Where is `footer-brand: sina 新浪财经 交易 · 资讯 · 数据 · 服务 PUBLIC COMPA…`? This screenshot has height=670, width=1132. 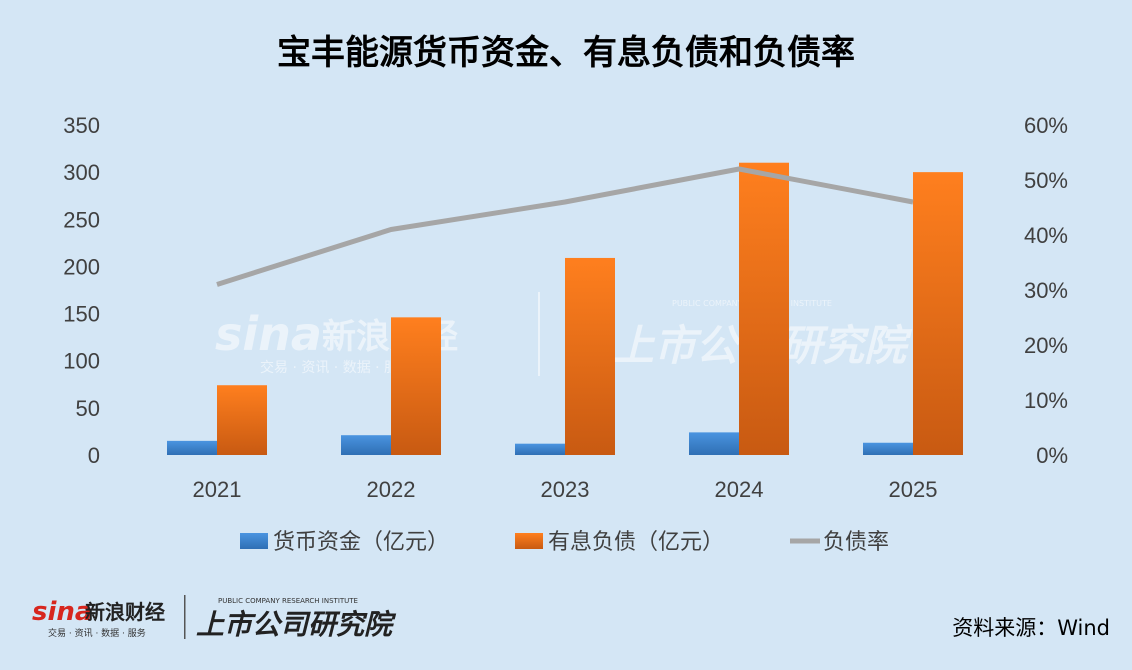
footer-brand: sina 新浪财经 交易 · 资讯 · 数据 · 服务 PUBLIC COMPA… is located at coordinates (214, 618).